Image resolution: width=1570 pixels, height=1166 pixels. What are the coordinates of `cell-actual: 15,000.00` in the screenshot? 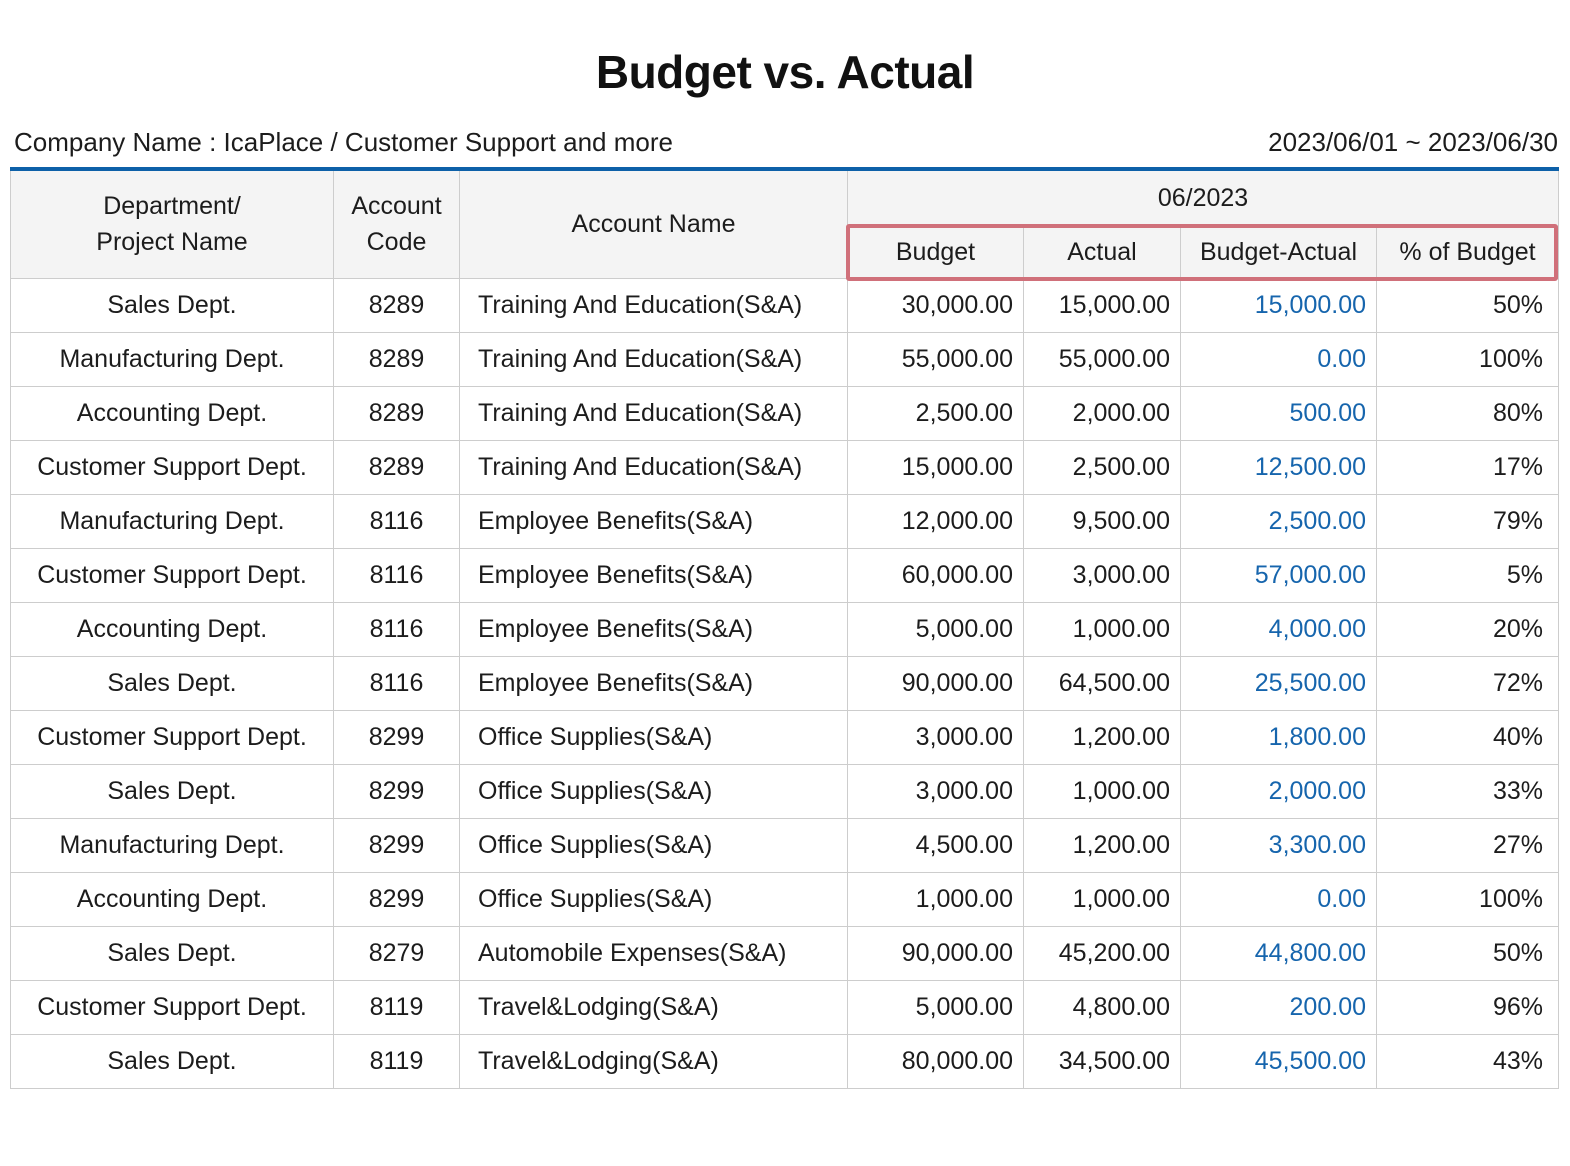 It's located at (1102, 306).